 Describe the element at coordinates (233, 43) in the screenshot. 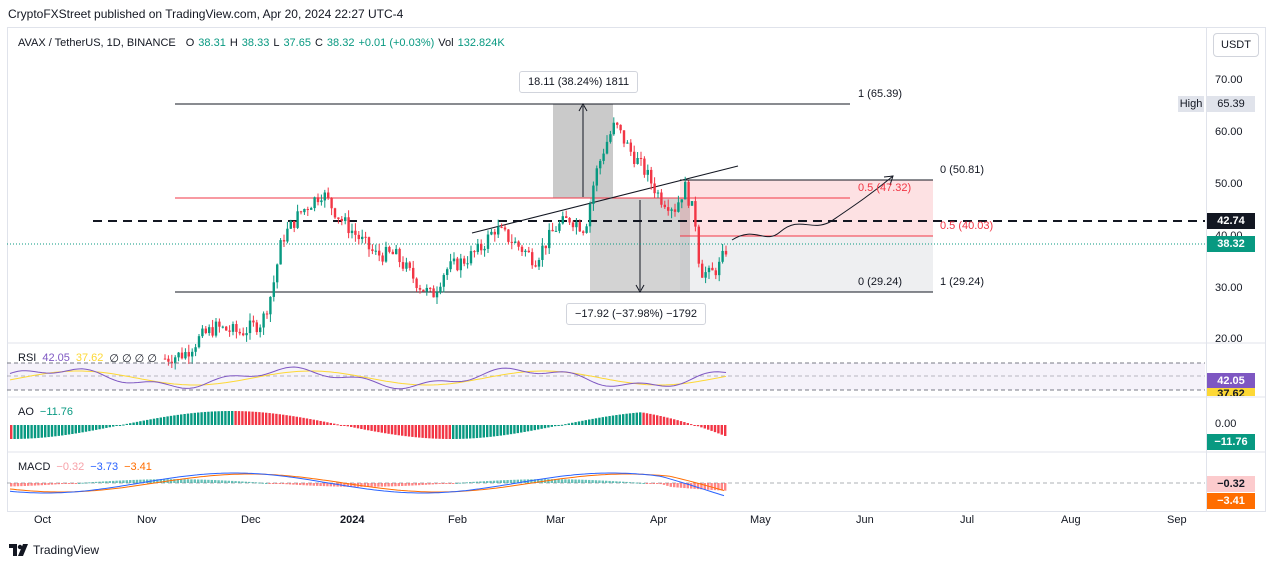

I see `high-label: H` at that location.